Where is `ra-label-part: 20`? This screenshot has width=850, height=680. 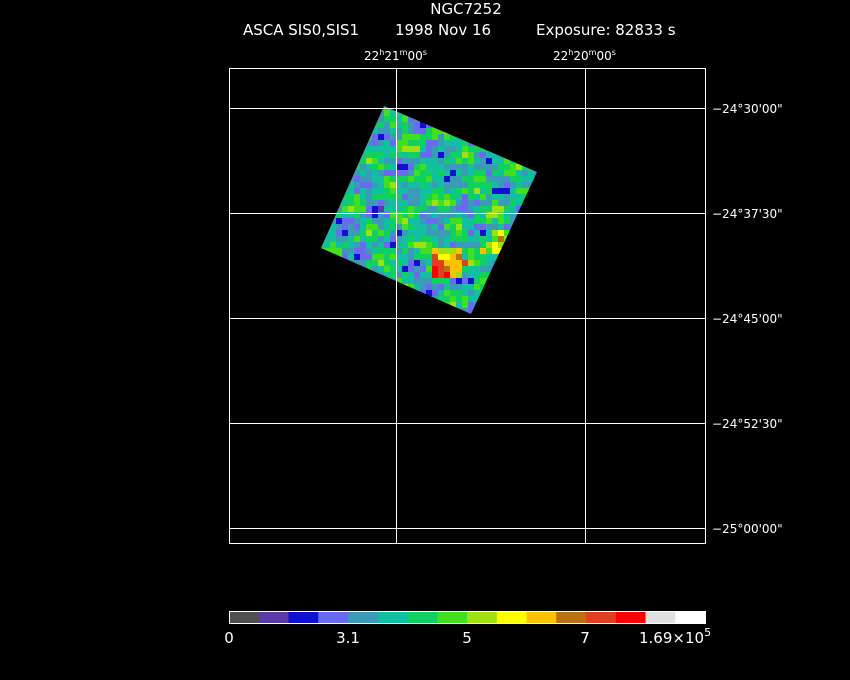
ra-label-part: 20 is located at coordinates (580, 56).